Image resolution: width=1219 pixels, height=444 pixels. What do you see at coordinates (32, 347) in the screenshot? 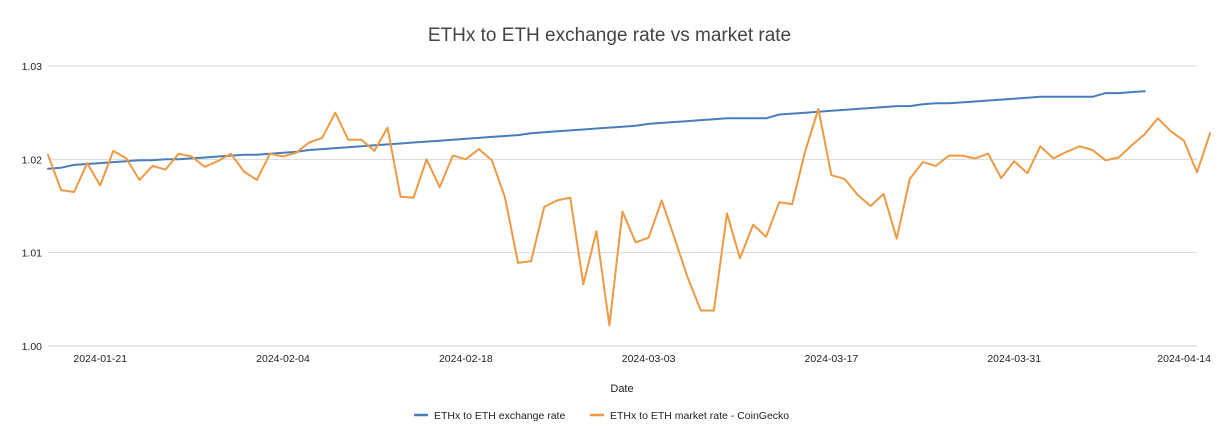
I see `y-tick-label: 1.00` at bounding box center [32, 347].